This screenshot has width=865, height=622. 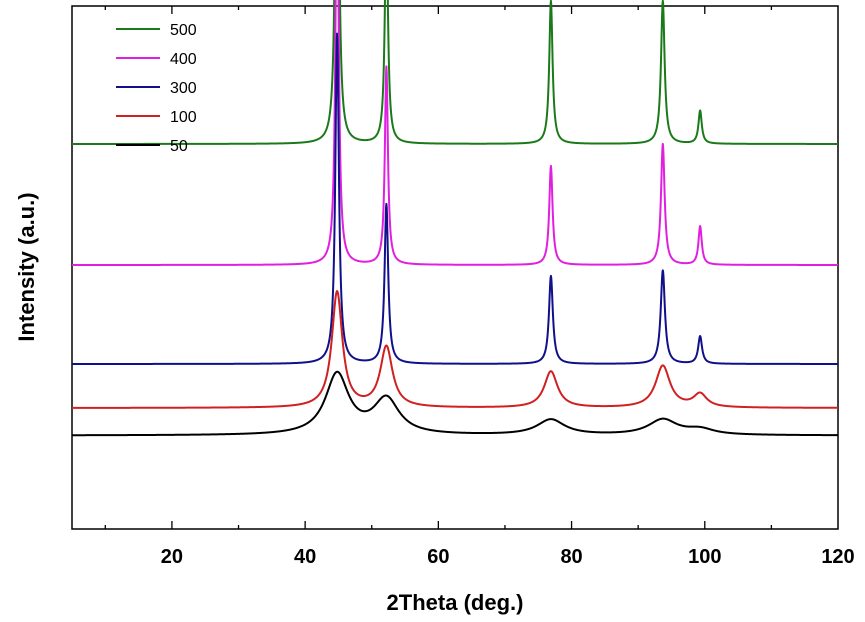 I want to click on x-tick-label: 120, so click(x=837, y=557).